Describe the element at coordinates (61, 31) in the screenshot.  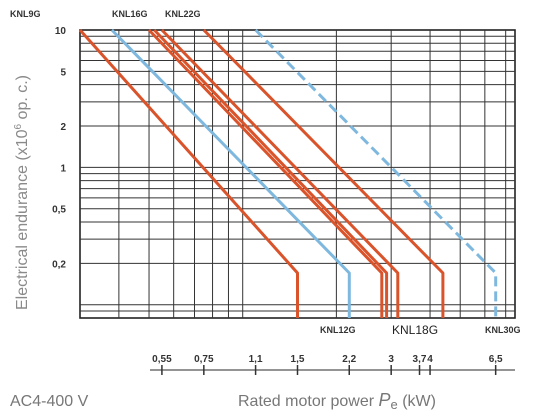
I see `y-tick-label: 10` at that location.